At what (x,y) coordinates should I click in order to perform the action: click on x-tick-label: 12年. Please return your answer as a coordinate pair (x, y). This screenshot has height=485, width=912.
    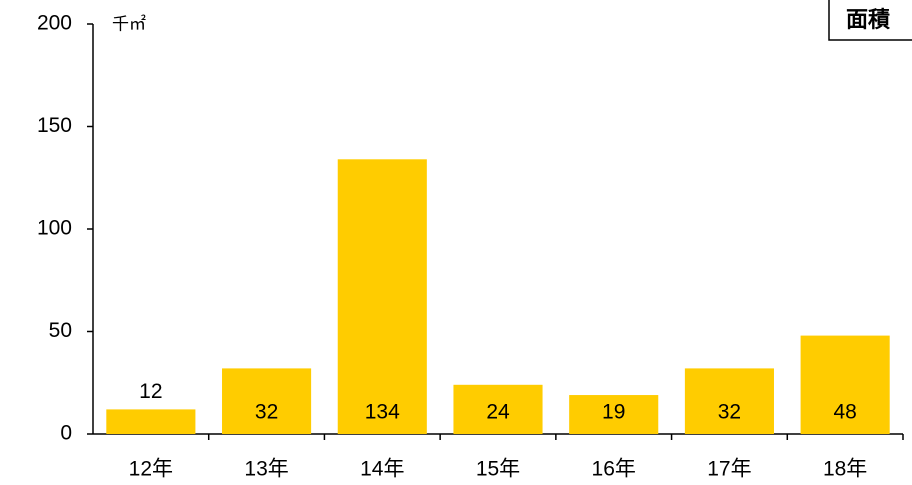
    Looking at the image, I should click on (151, 469).